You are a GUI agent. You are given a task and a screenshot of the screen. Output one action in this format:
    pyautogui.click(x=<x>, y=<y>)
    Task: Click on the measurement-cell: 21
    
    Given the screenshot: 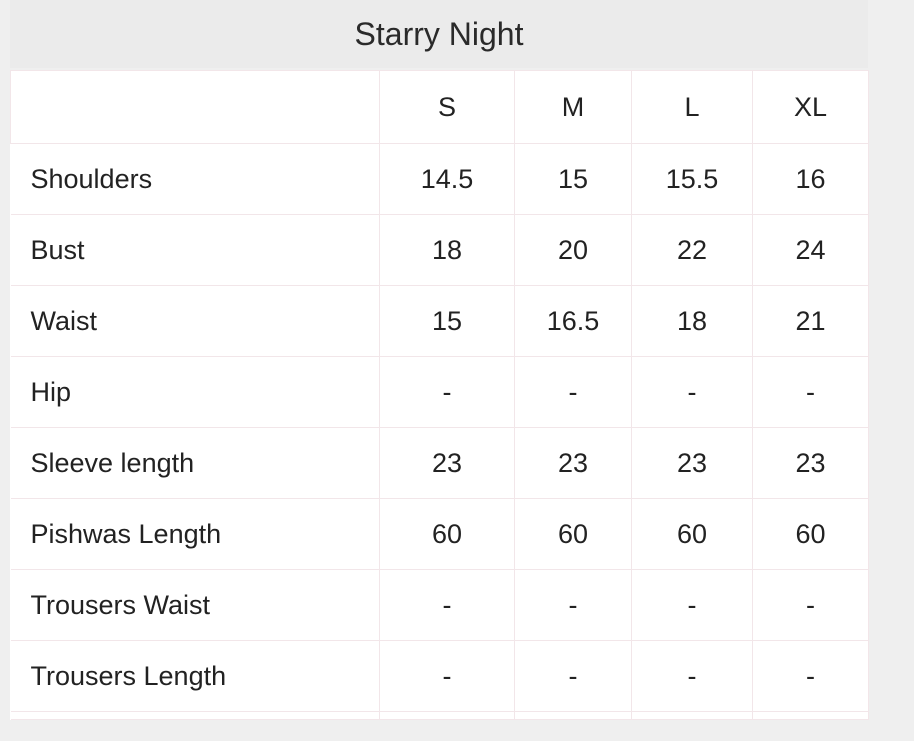 What is the action you would take?
    pyautogui.click(x=810, y=321)
    